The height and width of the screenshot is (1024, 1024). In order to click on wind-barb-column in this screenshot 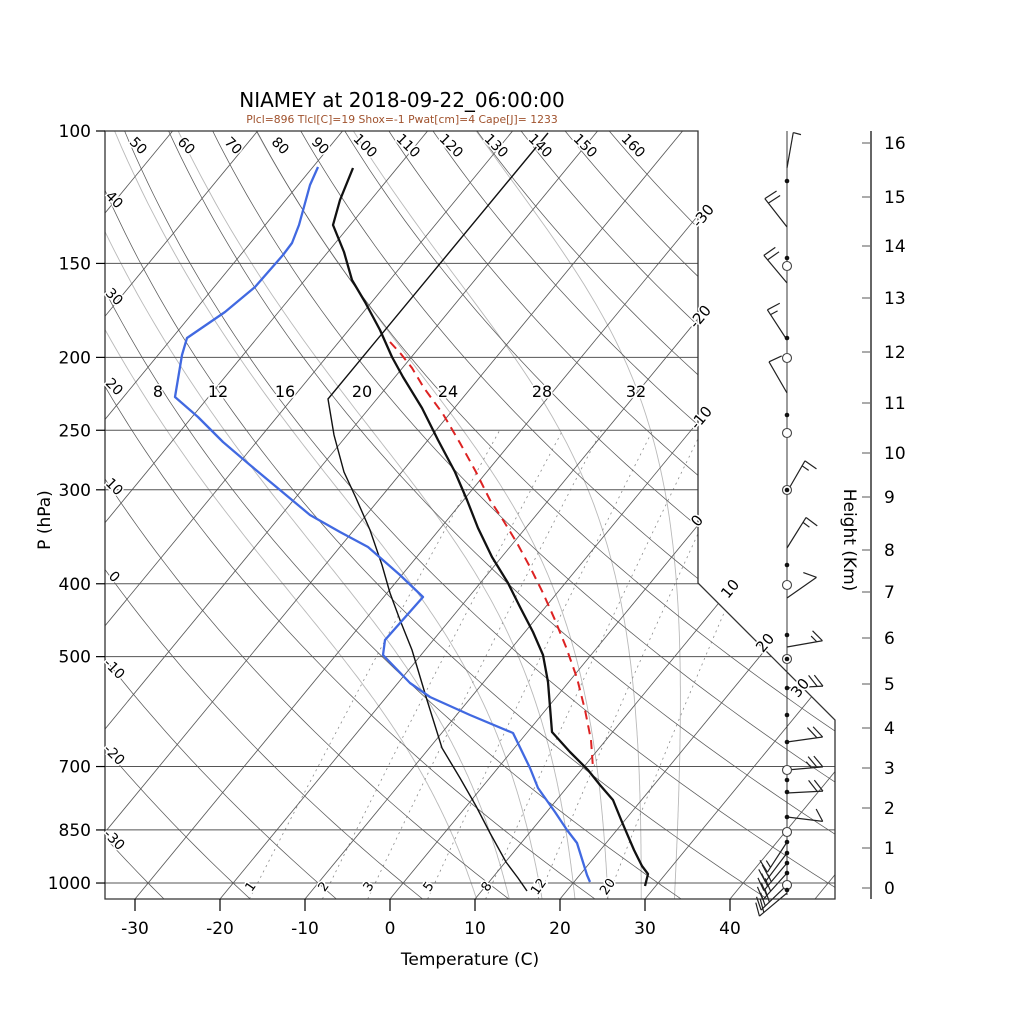, I will do `click(789, 524)`.